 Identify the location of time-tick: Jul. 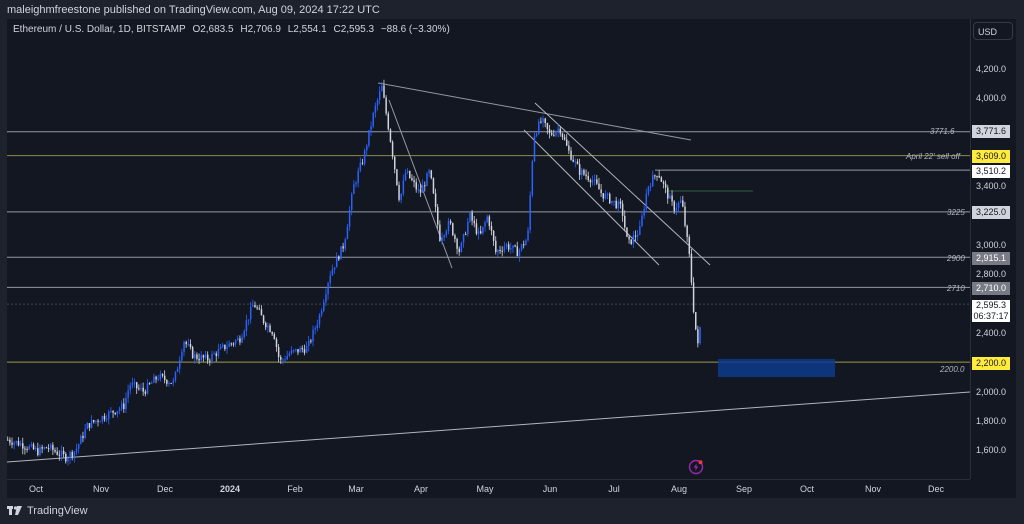
(614, 489).